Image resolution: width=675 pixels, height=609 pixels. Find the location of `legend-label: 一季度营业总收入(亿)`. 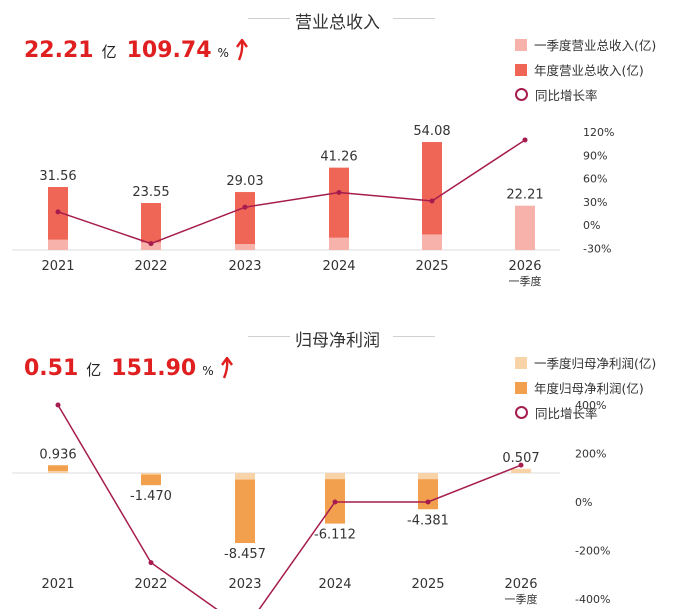

legend-label: 一季度营业总收入(亿) is located at coordinates (595, 45).